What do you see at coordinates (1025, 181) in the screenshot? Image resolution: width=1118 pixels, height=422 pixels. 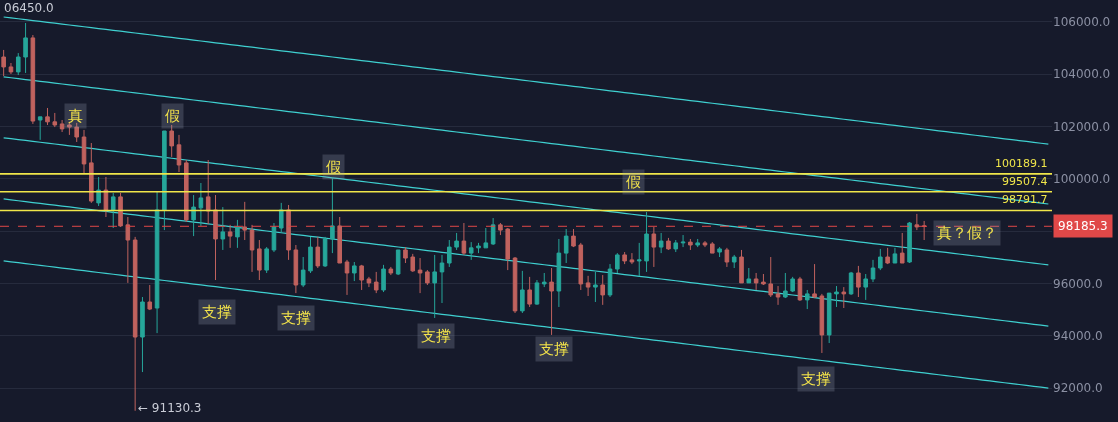 I see `ref-line-label: 99507.4` at bounding box center [1025, 181].